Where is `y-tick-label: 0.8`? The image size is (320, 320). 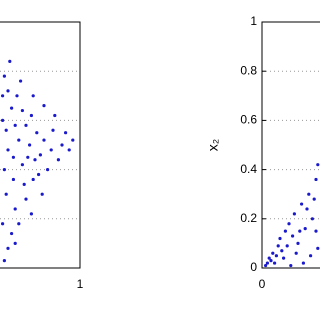 y-tick-label: 0.8 is located at coordinates (248, 70).